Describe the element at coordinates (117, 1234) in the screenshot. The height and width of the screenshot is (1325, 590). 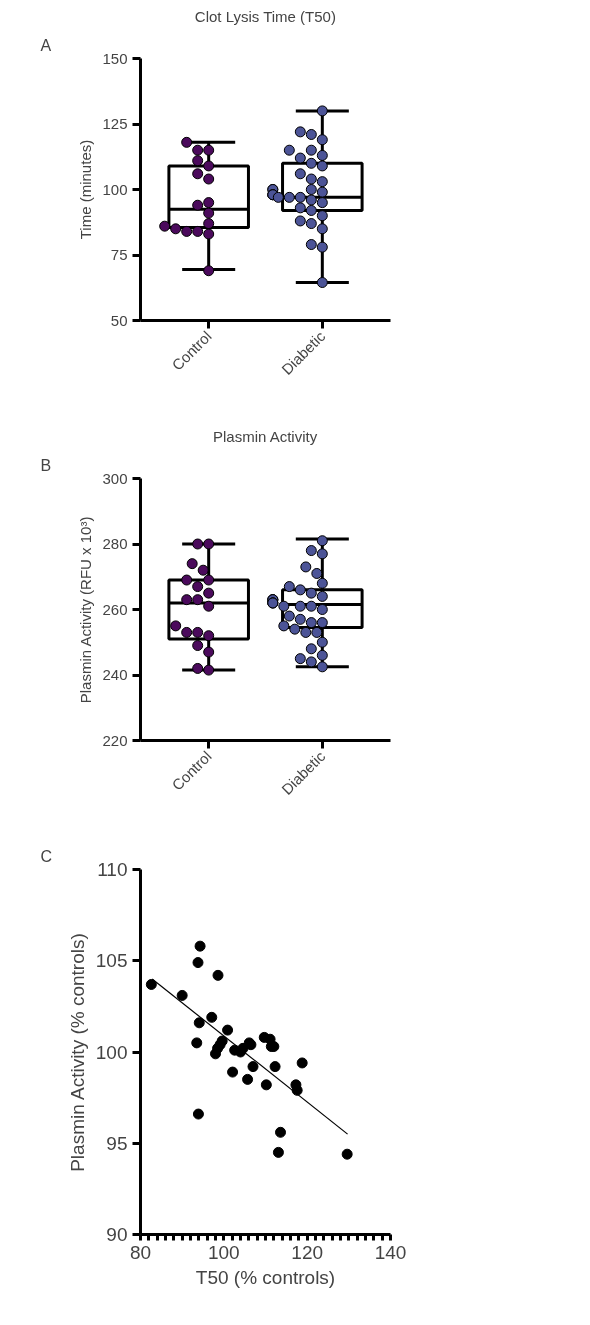
I see `y-tick-label: 90` at that location.